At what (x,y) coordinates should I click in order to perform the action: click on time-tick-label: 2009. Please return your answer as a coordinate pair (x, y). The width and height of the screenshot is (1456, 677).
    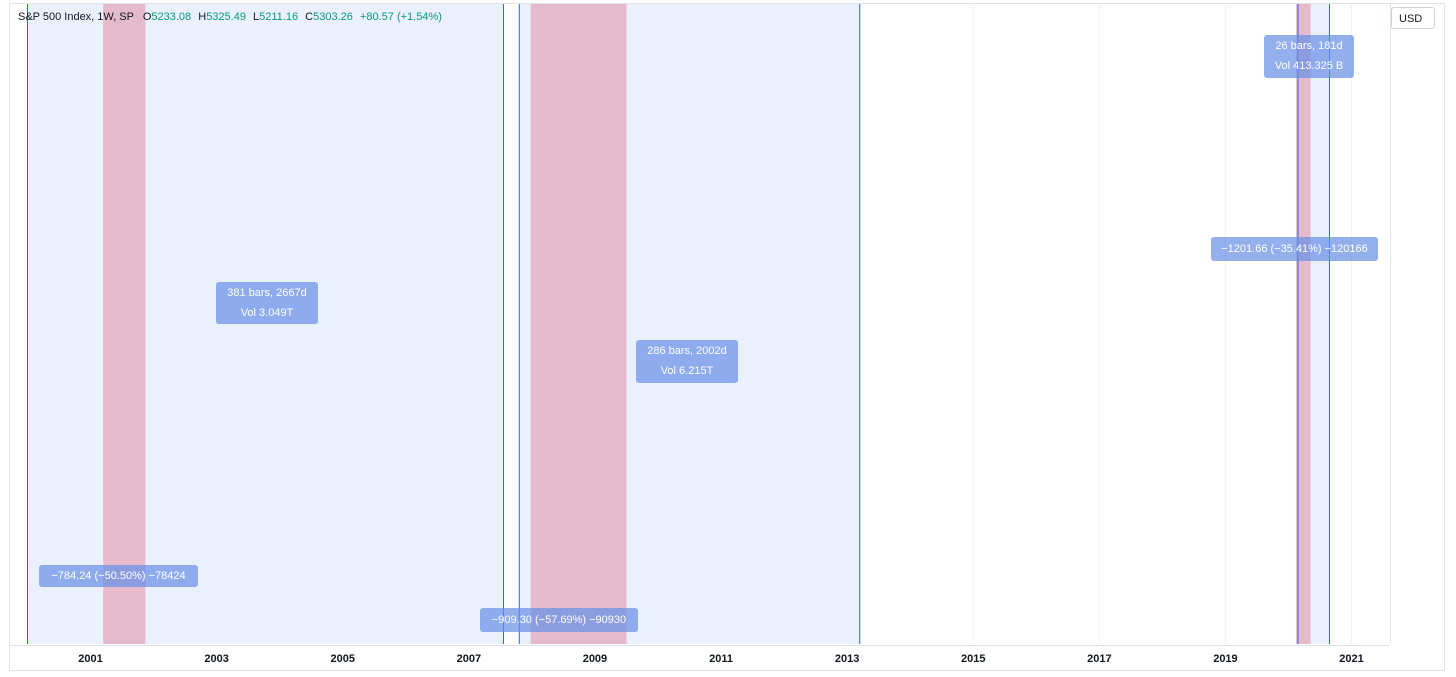
    Looking at the image, I should click on (595, 659).